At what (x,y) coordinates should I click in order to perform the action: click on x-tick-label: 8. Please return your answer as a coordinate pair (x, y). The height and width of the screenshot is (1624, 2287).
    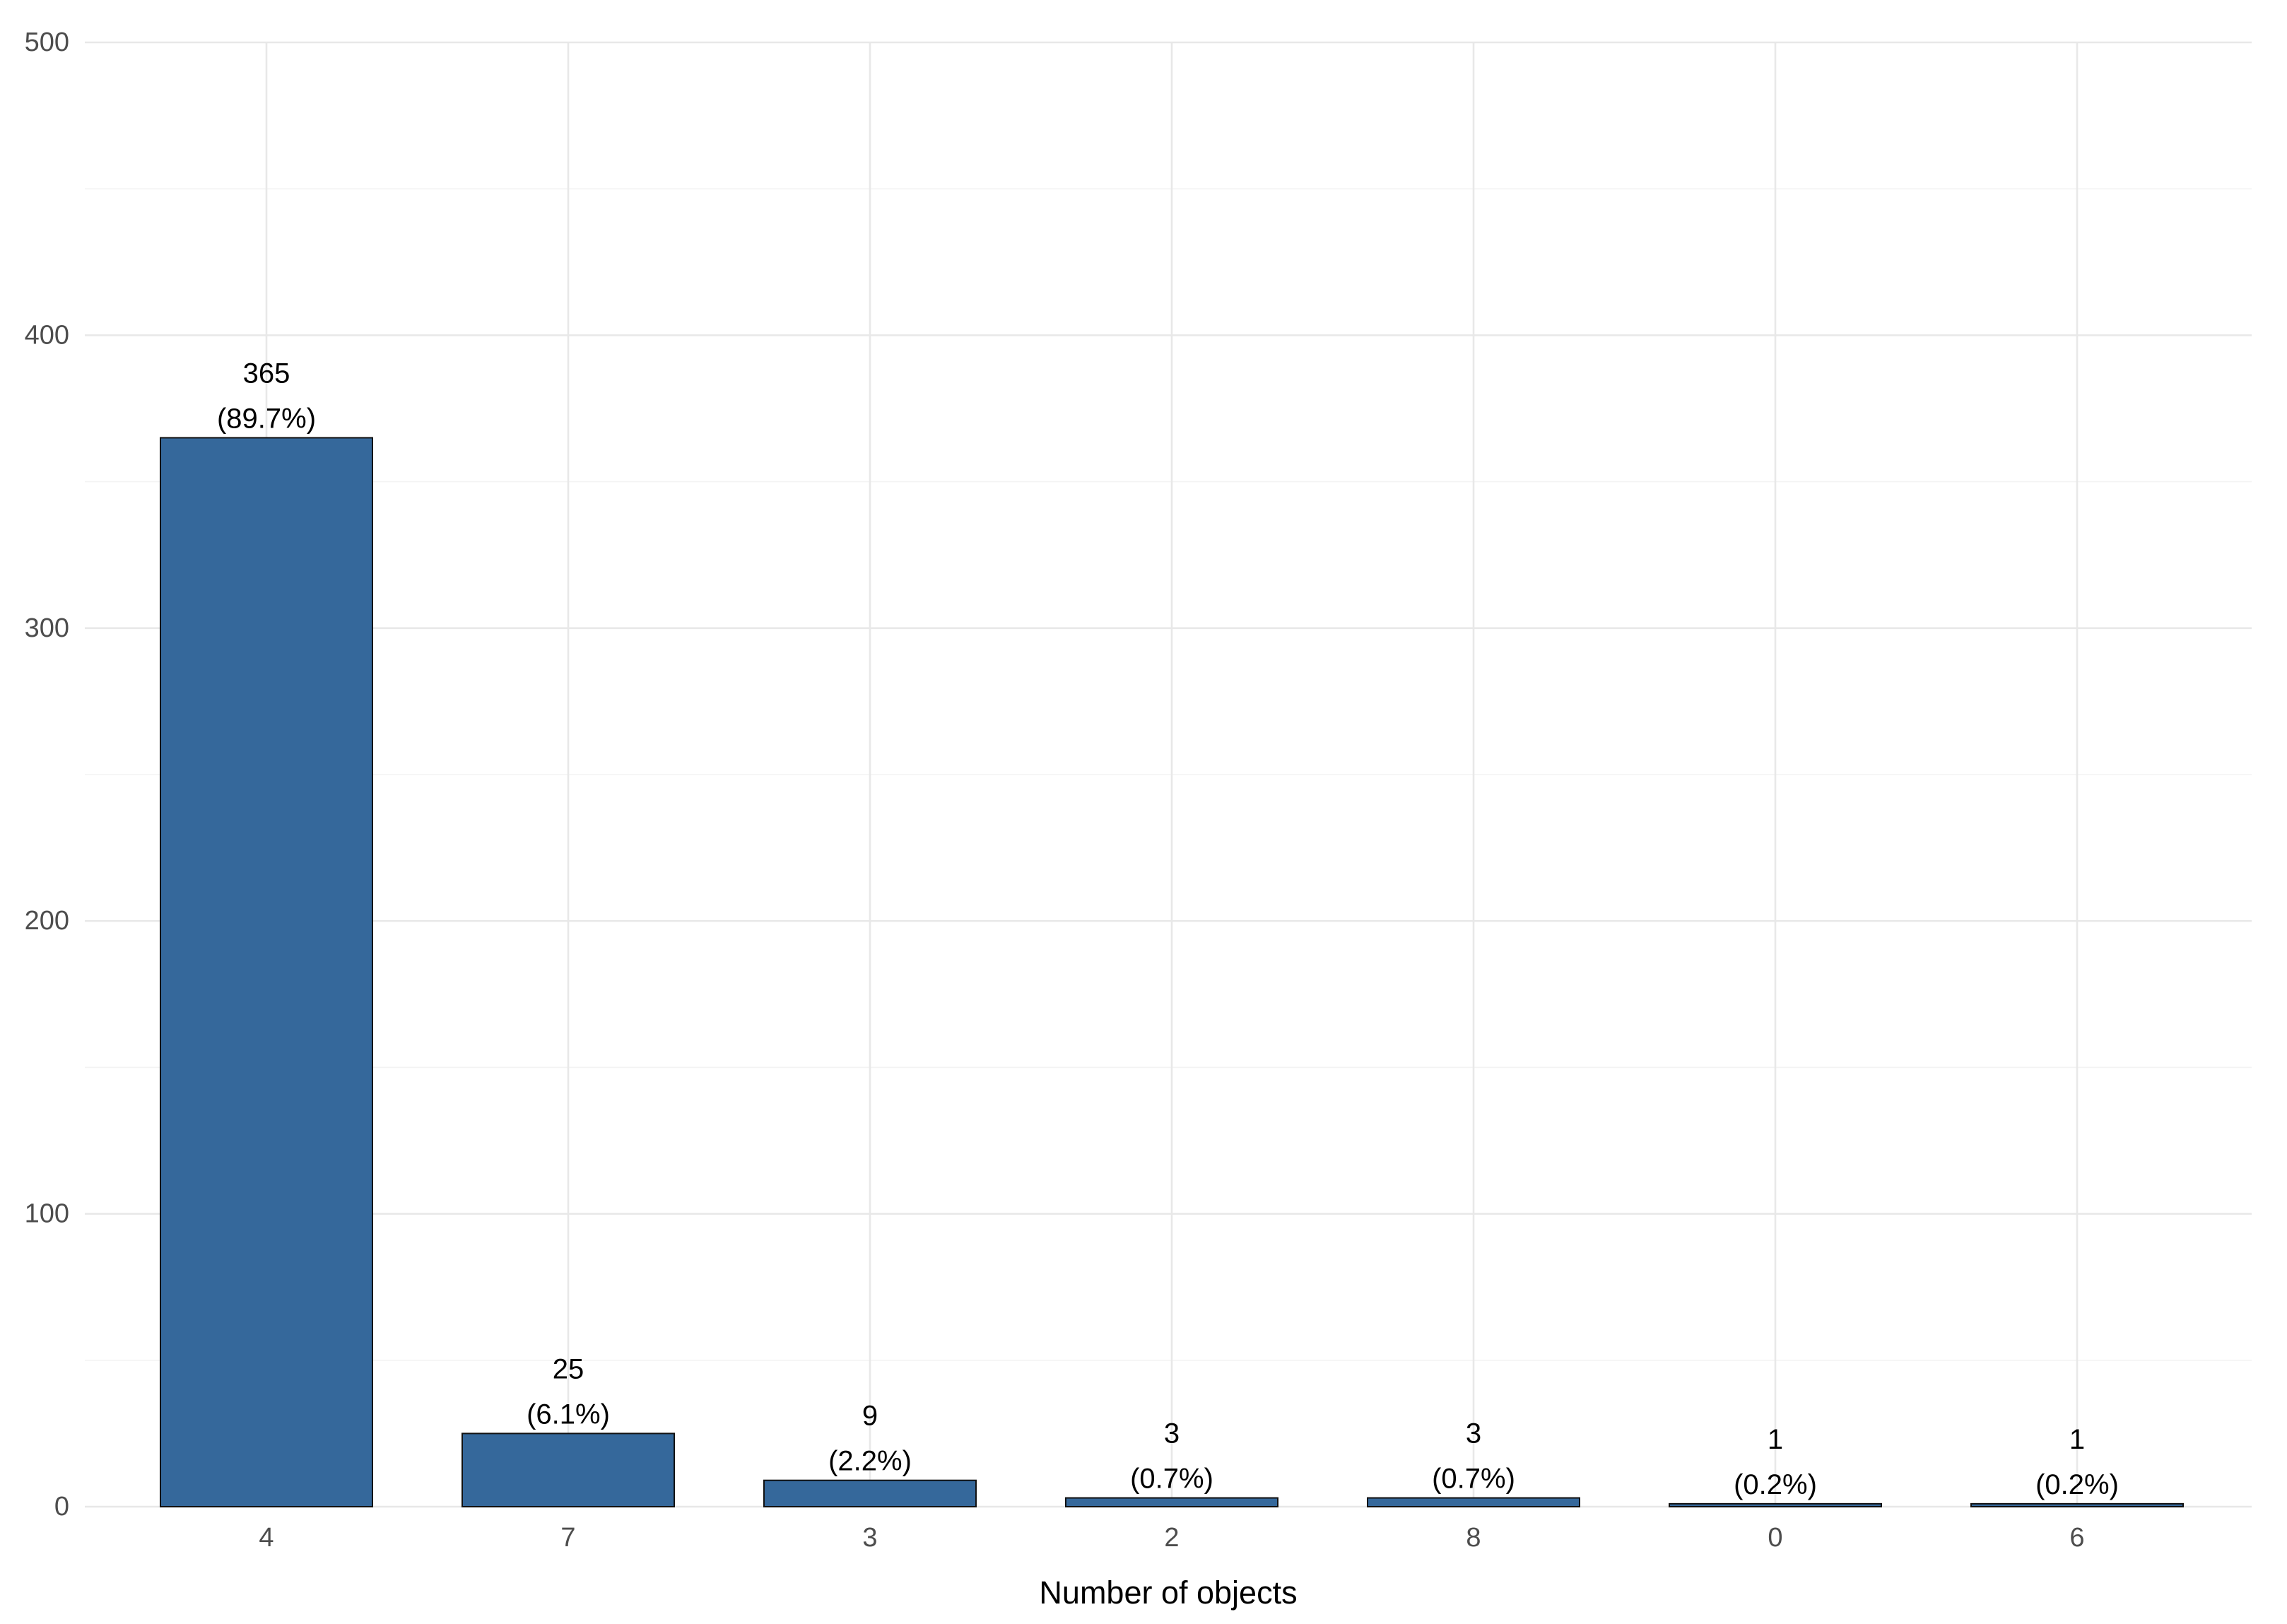
    Looking at the image, I should click on (1473, 1538).